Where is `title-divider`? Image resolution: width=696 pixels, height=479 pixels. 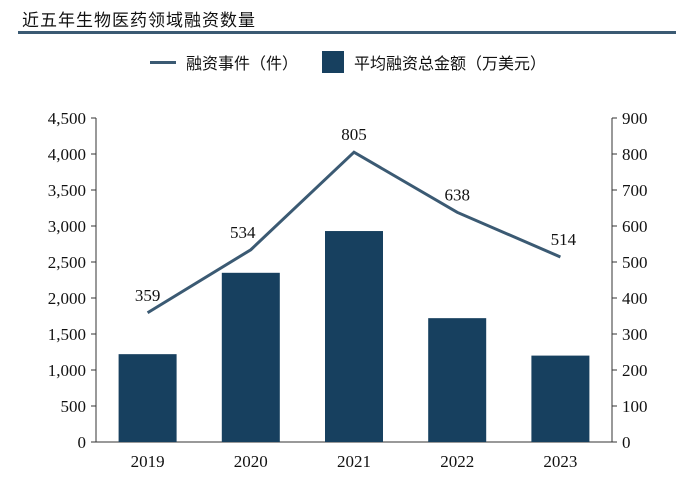
title-divider is located at coordinates (347, 32).